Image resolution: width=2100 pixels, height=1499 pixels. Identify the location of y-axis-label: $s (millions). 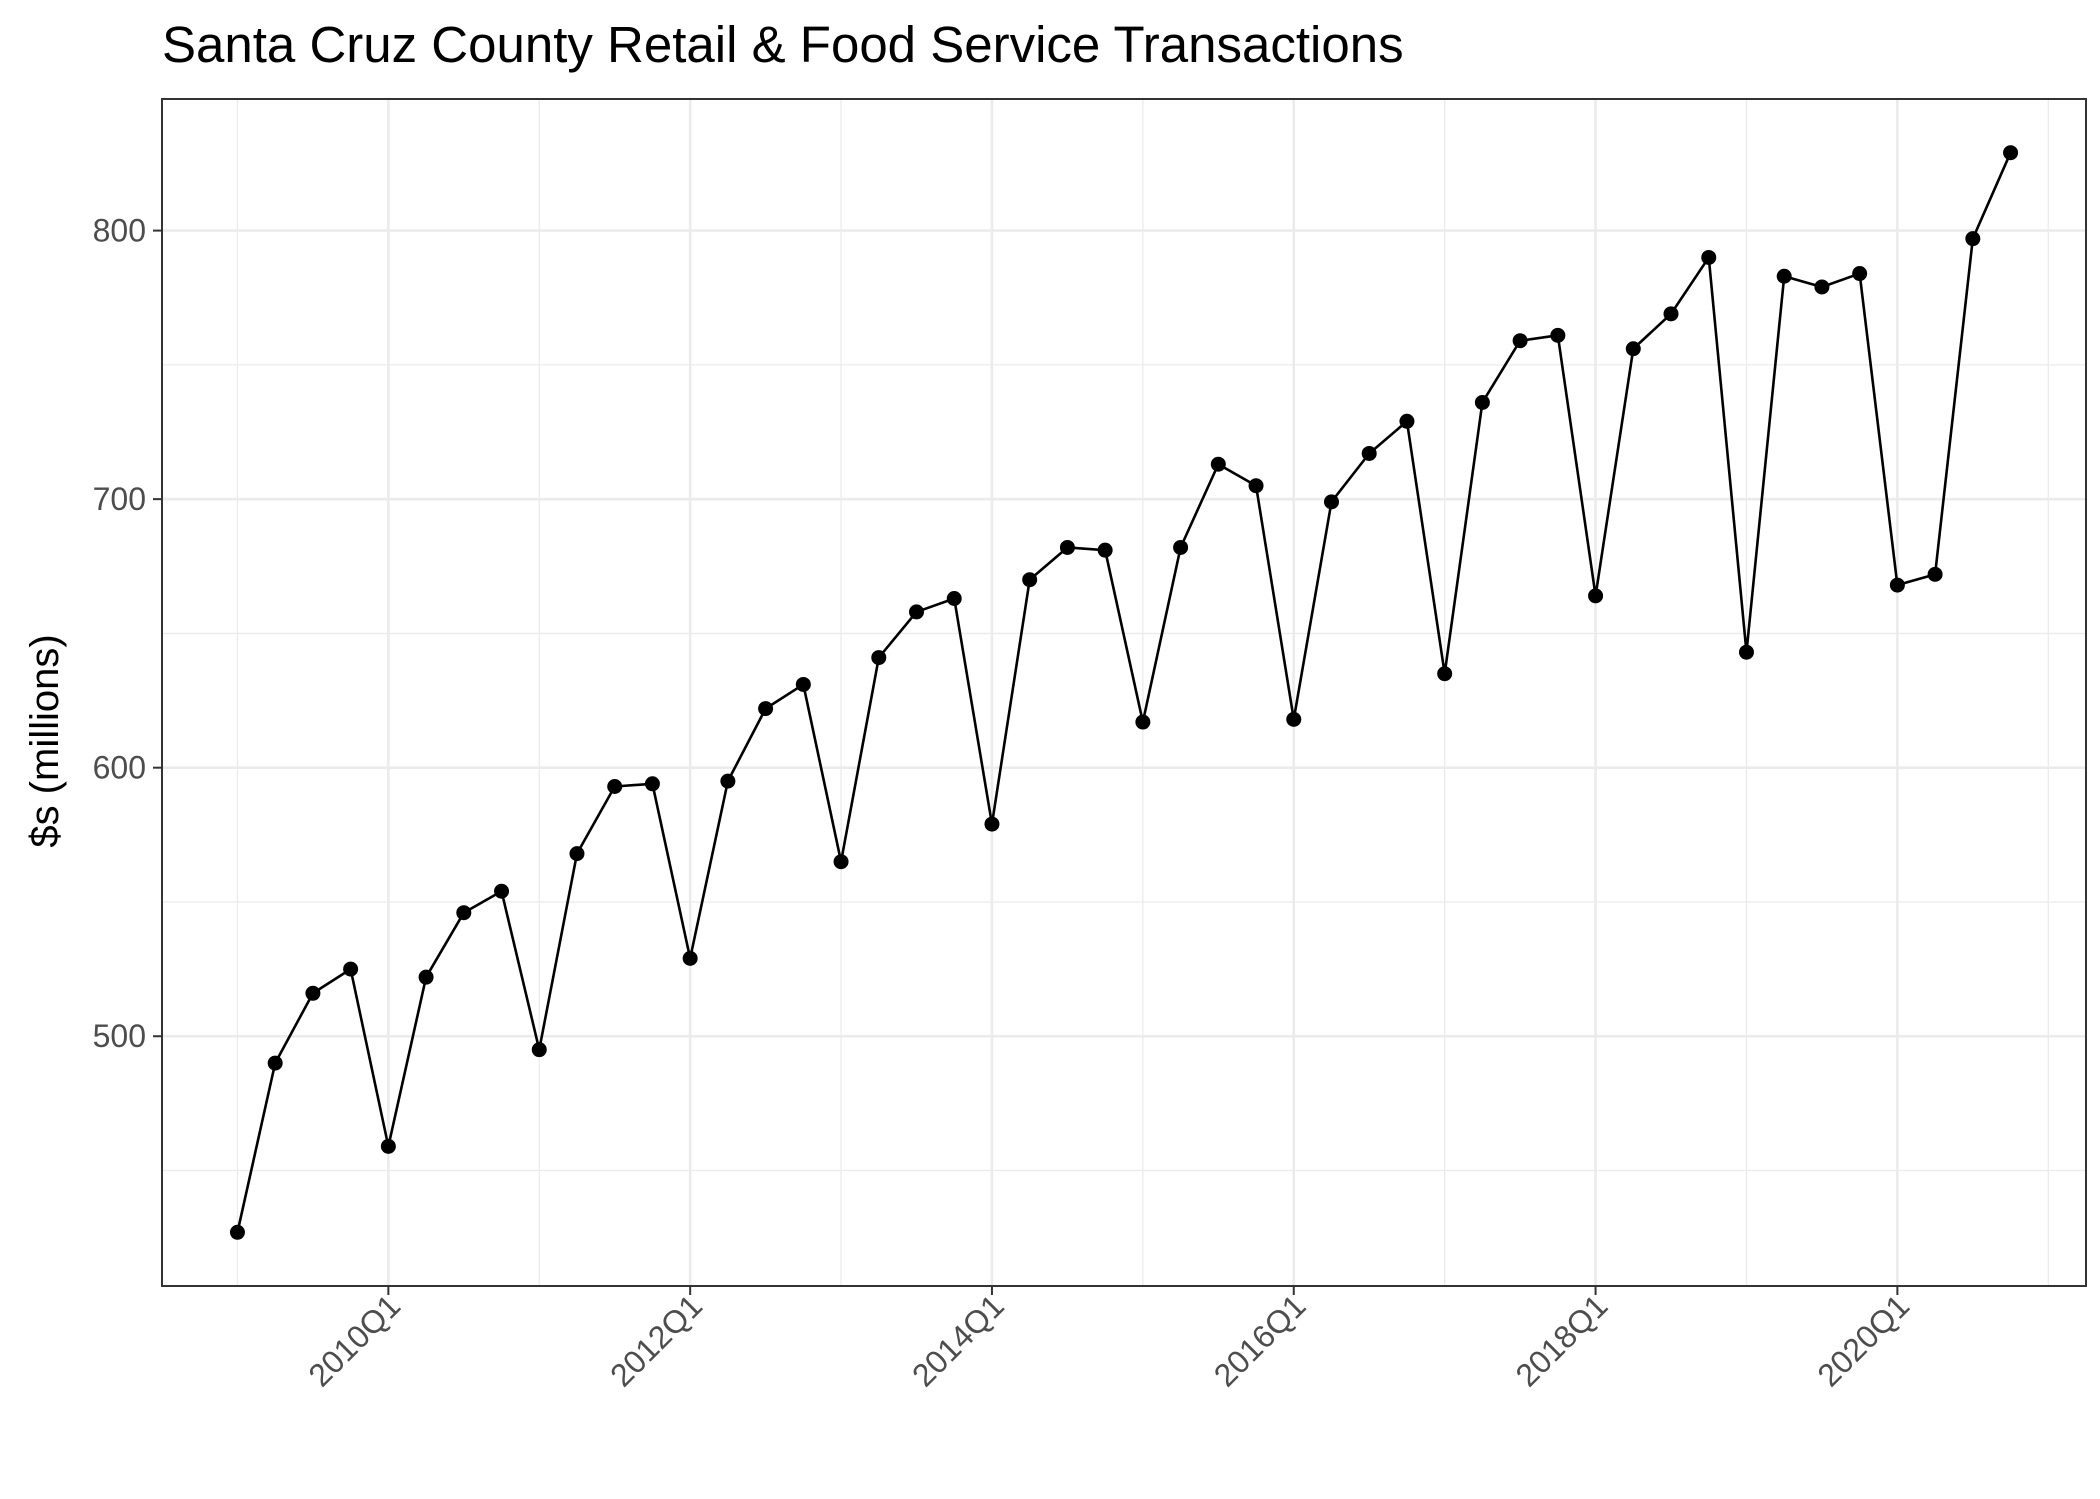
(45, 740).